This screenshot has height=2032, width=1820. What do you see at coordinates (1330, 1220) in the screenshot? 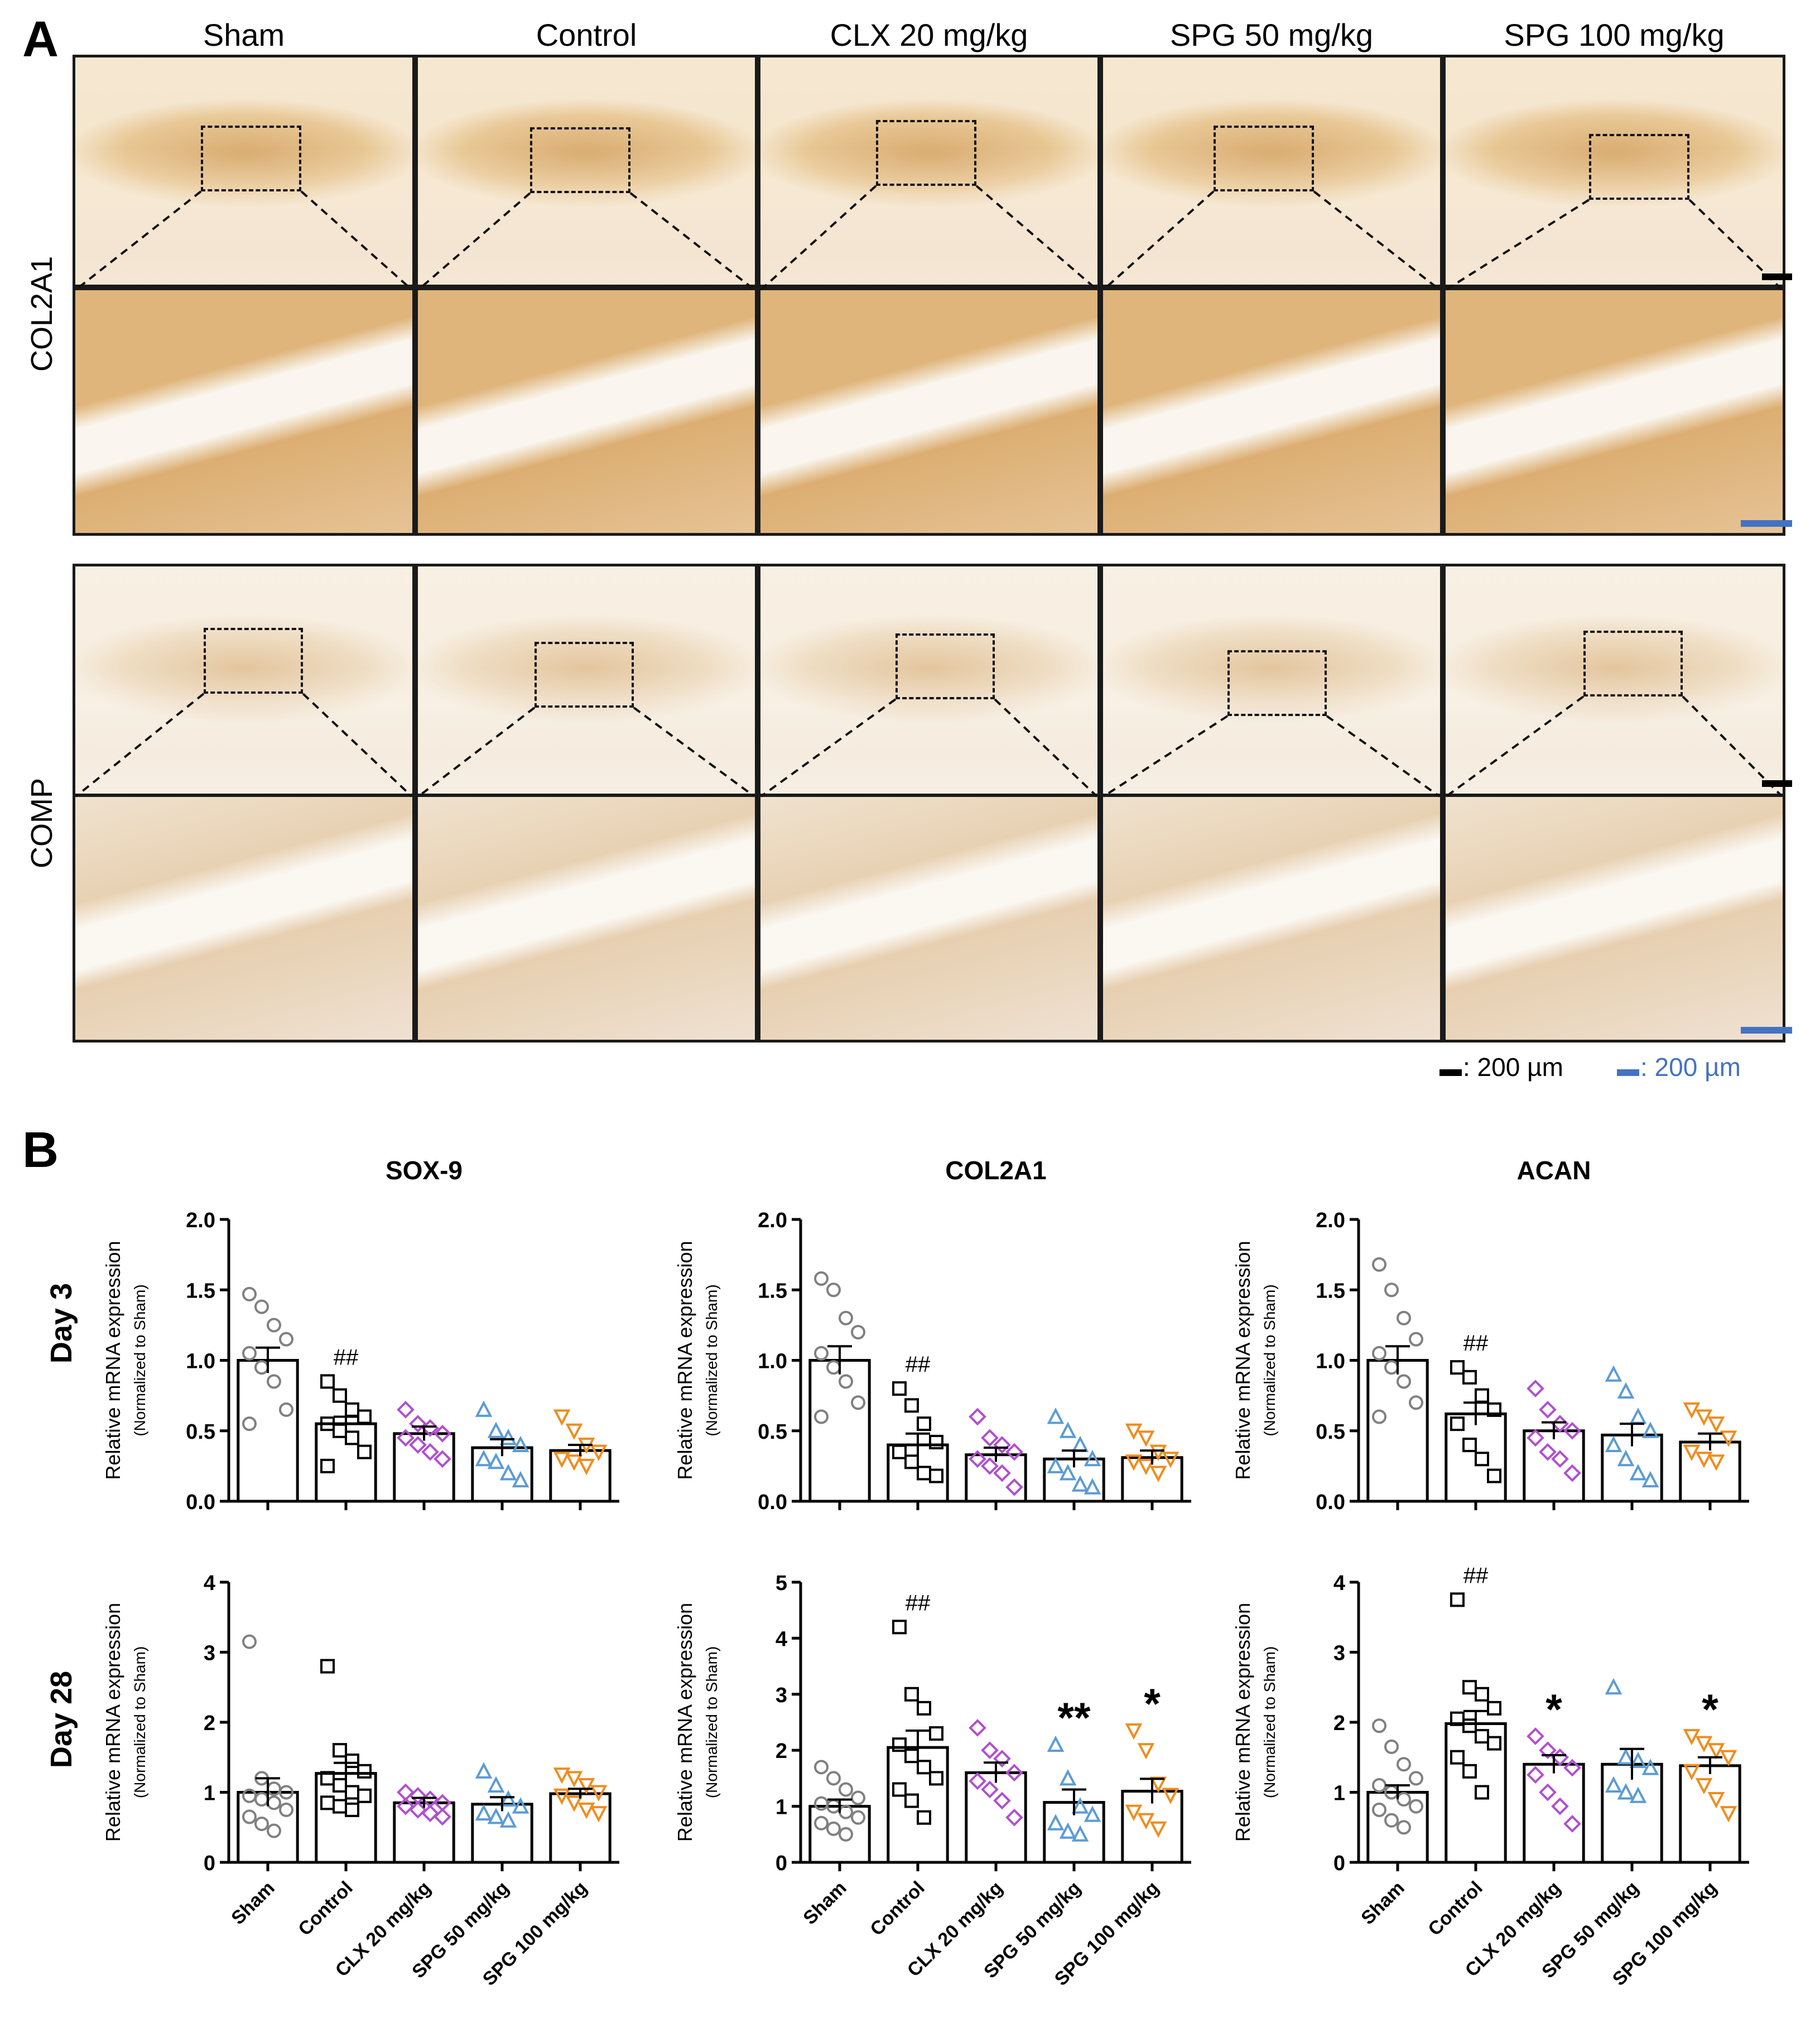
I see `y-tick-label-2-4: 2.0` at bounding box center [1330, 1220].